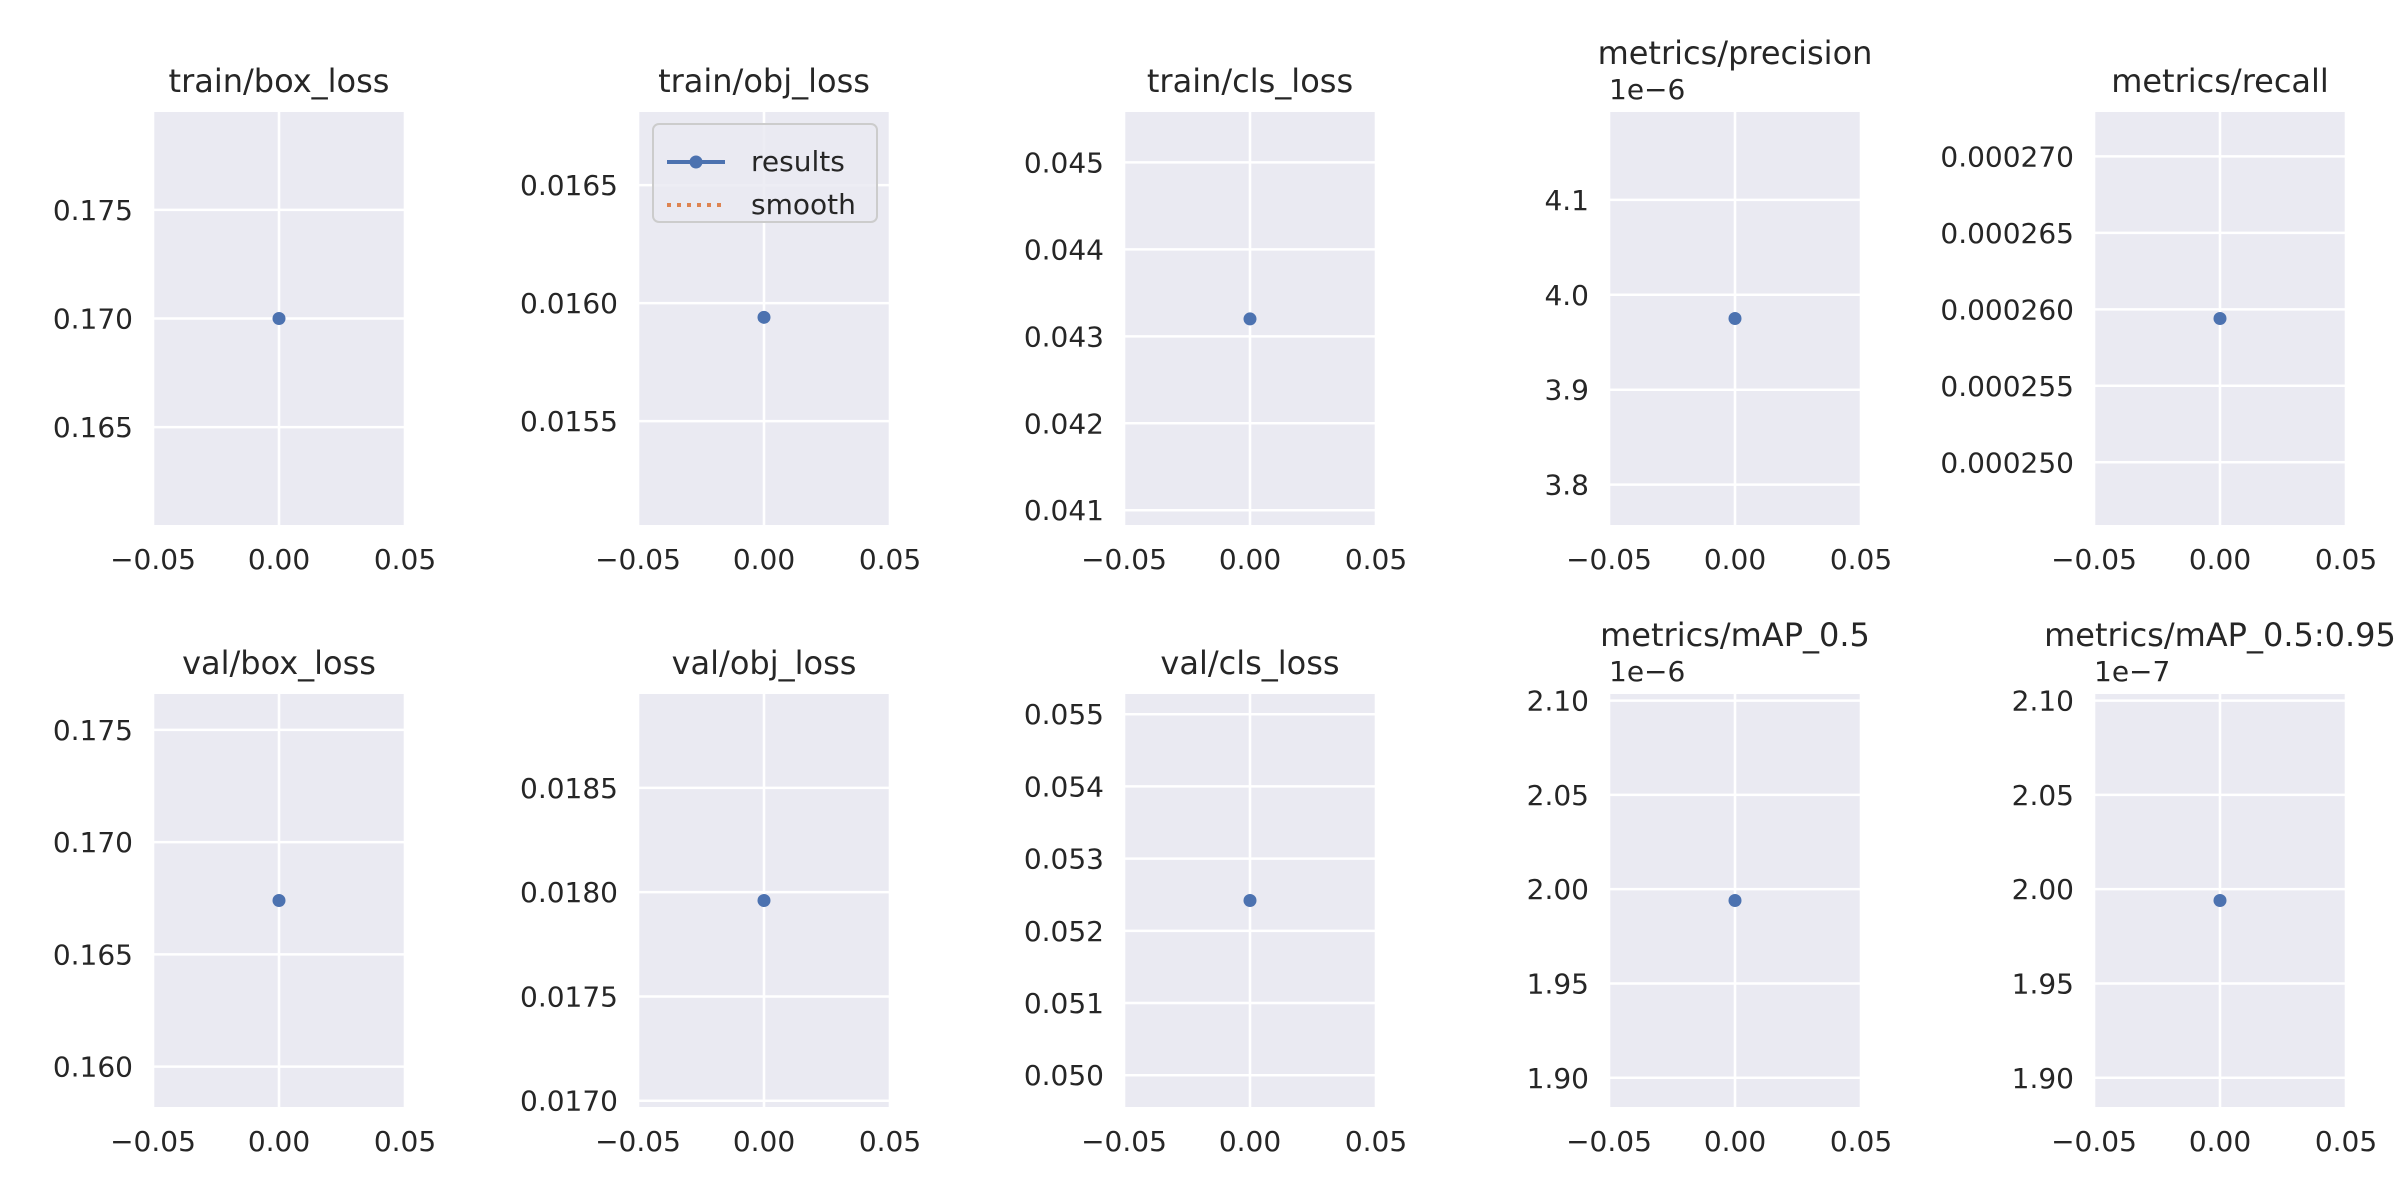  I want to click on y-tick-label: 0.045, so click(1064, 162).